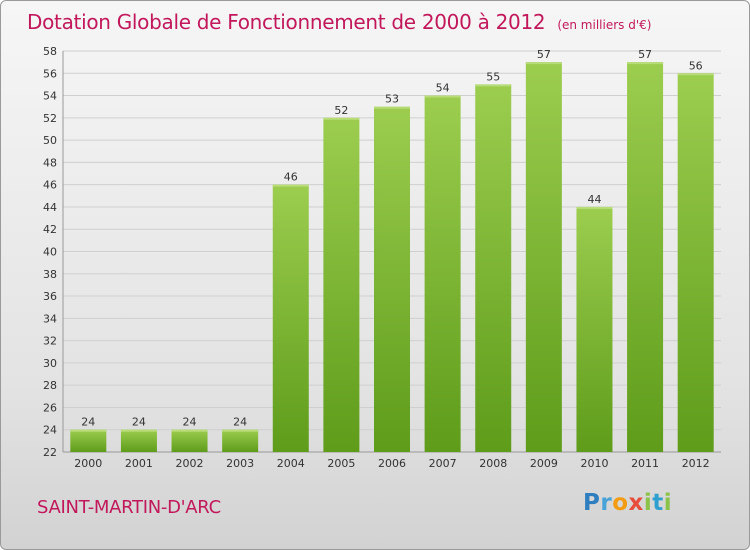 The height and width of the screenshot is (550, 750). What do you see at coordinates (50, 430) in the screenshot?
I see `y-tick-label: 24` at bounding box center [50, 430].